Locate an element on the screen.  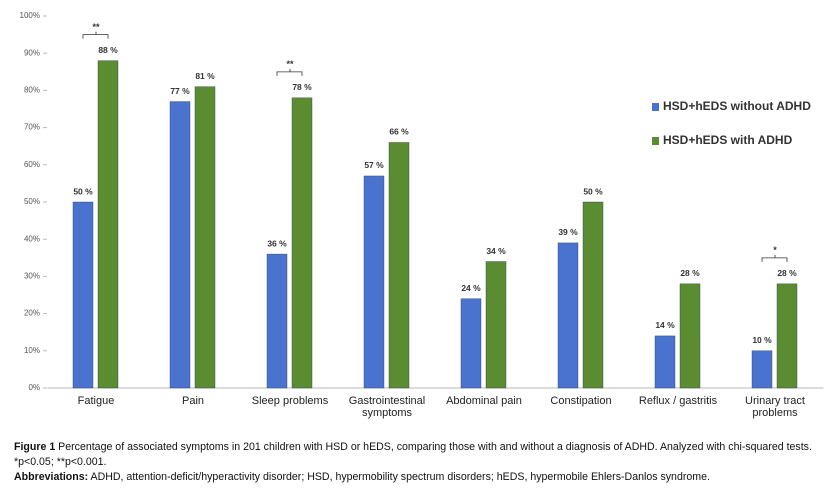
significance-label: * is located at coordinates (775, 250).